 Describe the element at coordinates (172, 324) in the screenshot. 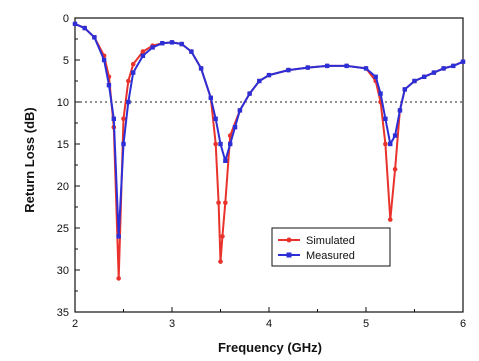

I see `x-tick-label: 3` at that location.